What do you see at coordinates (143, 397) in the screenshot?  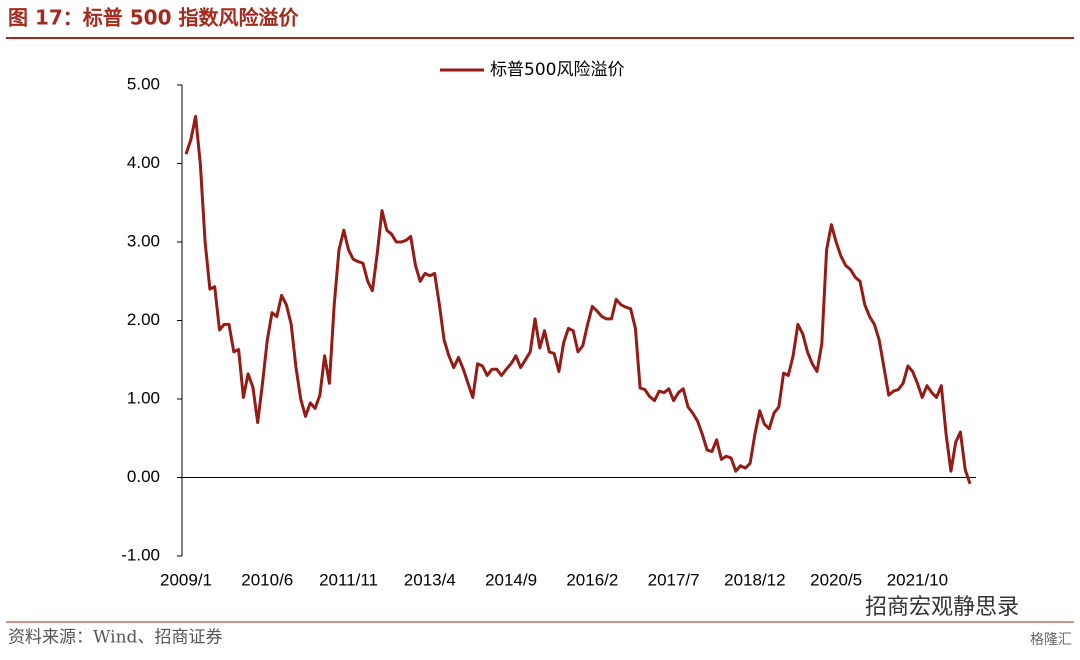 I see `y-tick-label: 1.00` at bounding box center [143, 397].